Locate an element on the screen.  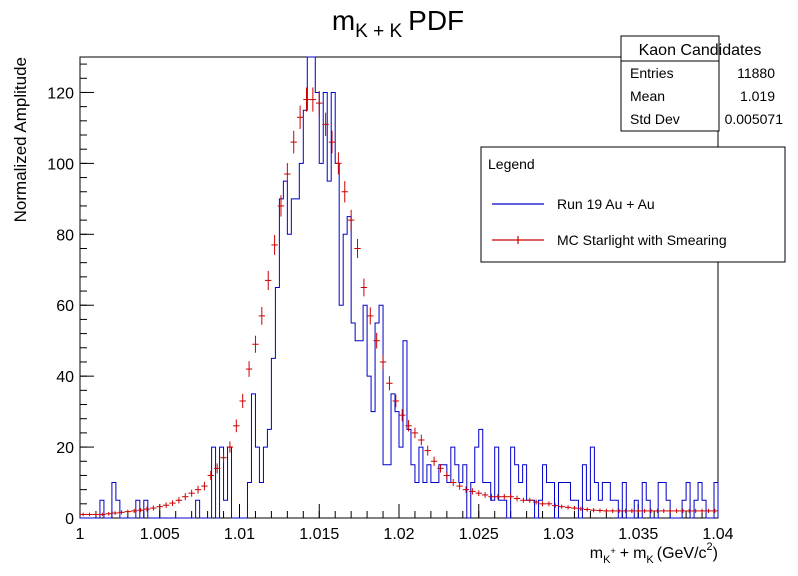
x-label-m1: m is located at coordinates (596, 553).